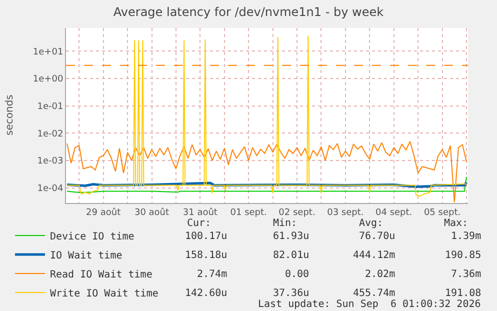 The height and width of the screenshot is (311, 497). I want to click on text: 82.01u, so click(291, 255).